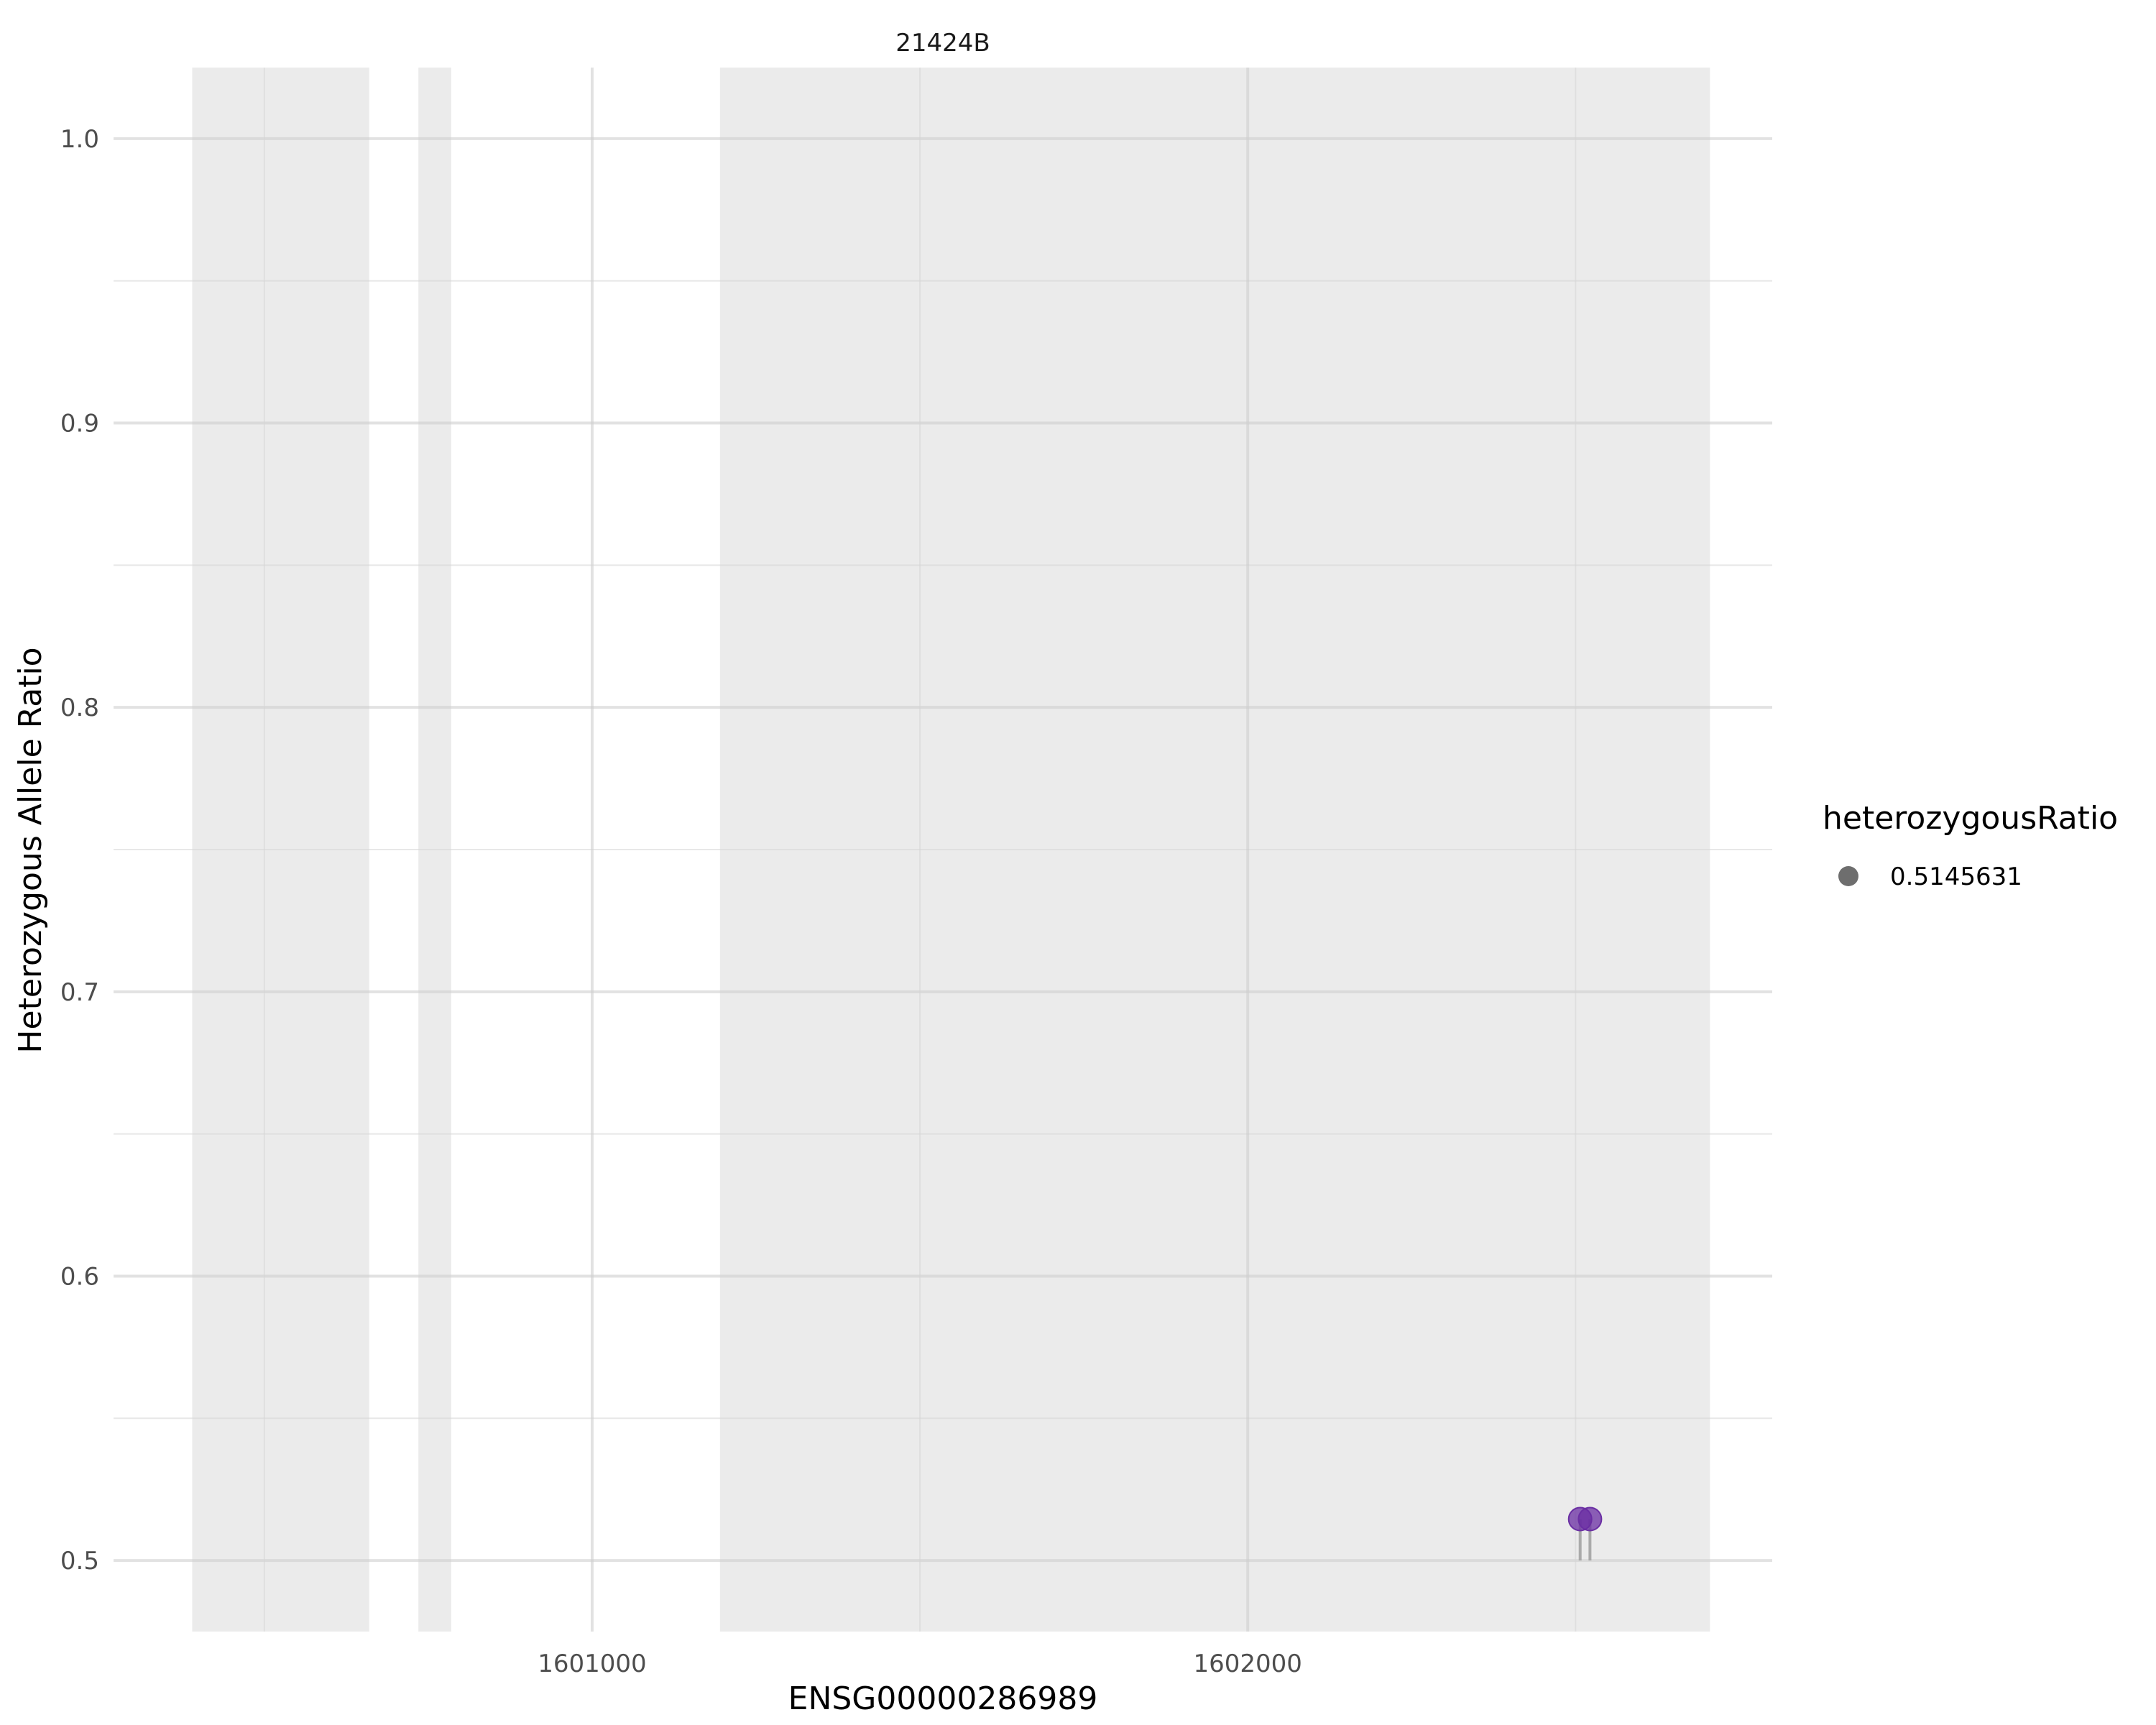 Image resolution: width=2156 pixels, height=1725 pixels. I want to click on facet-title: 21424B, so click(942, 43).